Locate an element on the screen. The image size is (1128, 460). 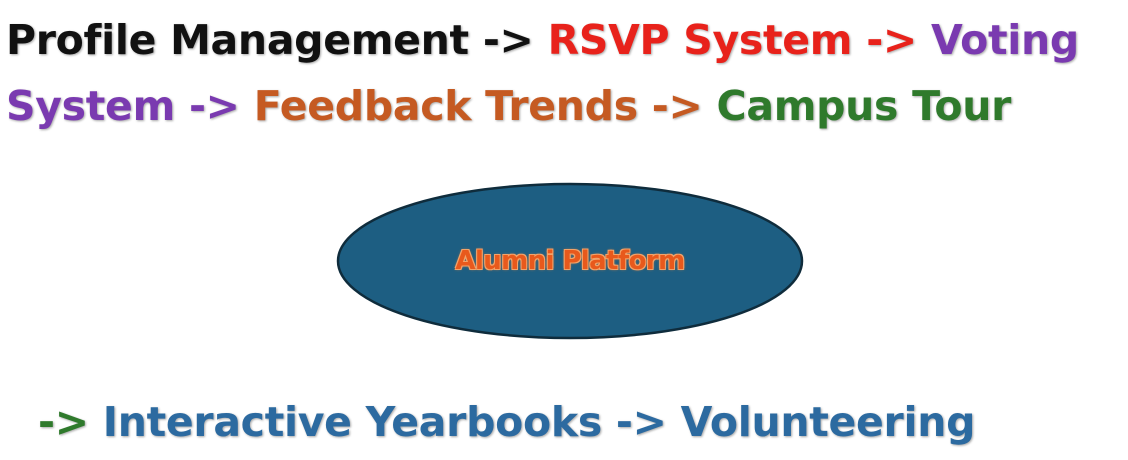
central-ellipse is located at coordinates (570, 261).